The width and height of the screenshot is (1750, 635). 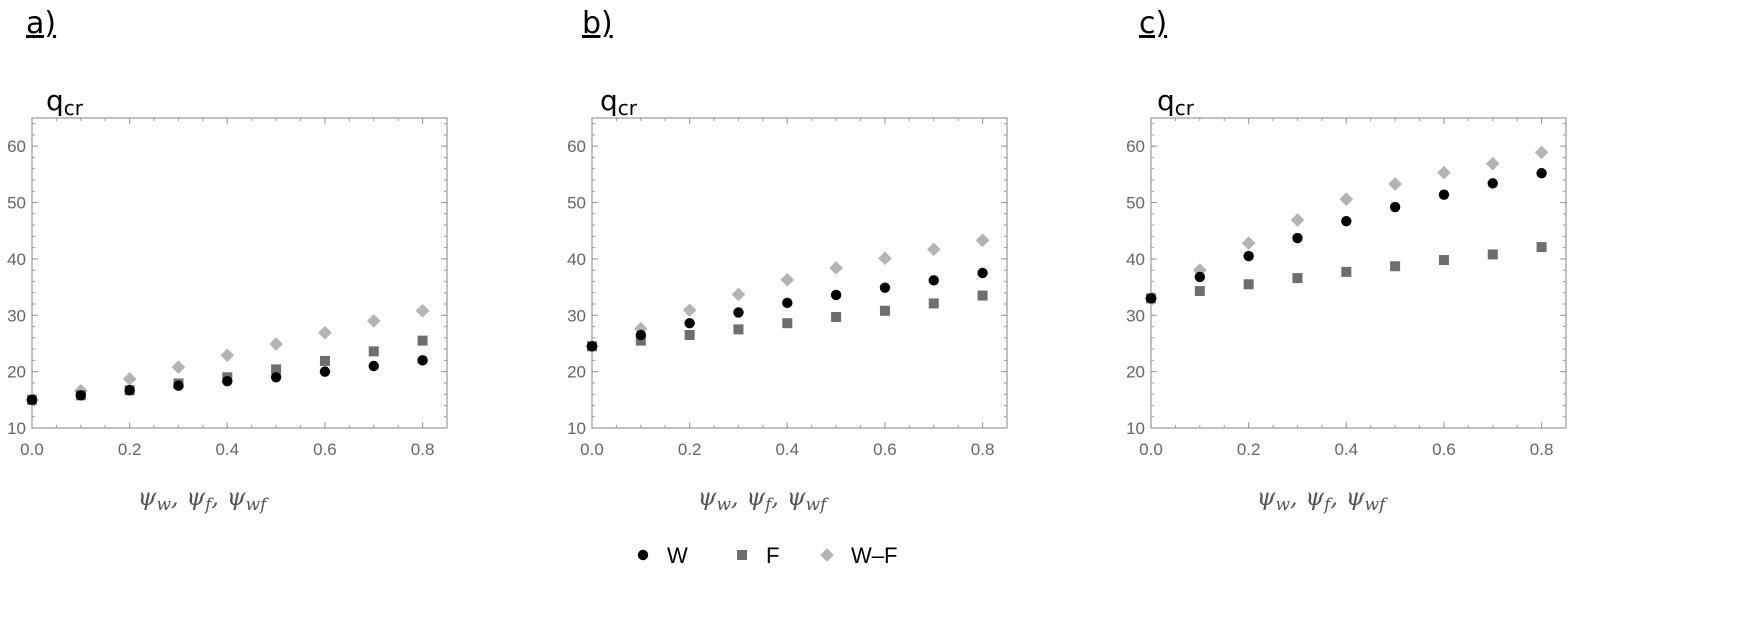 I want to click on legend: W F W–F, so click(x=767, y=555).